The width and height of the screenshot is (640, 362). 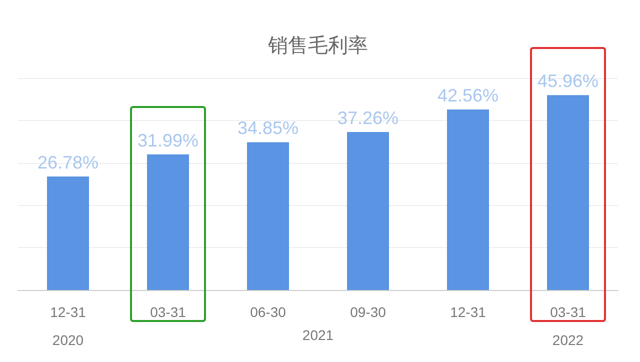 I want to click on data-label: 34.85%, so click(x=268, y=128).